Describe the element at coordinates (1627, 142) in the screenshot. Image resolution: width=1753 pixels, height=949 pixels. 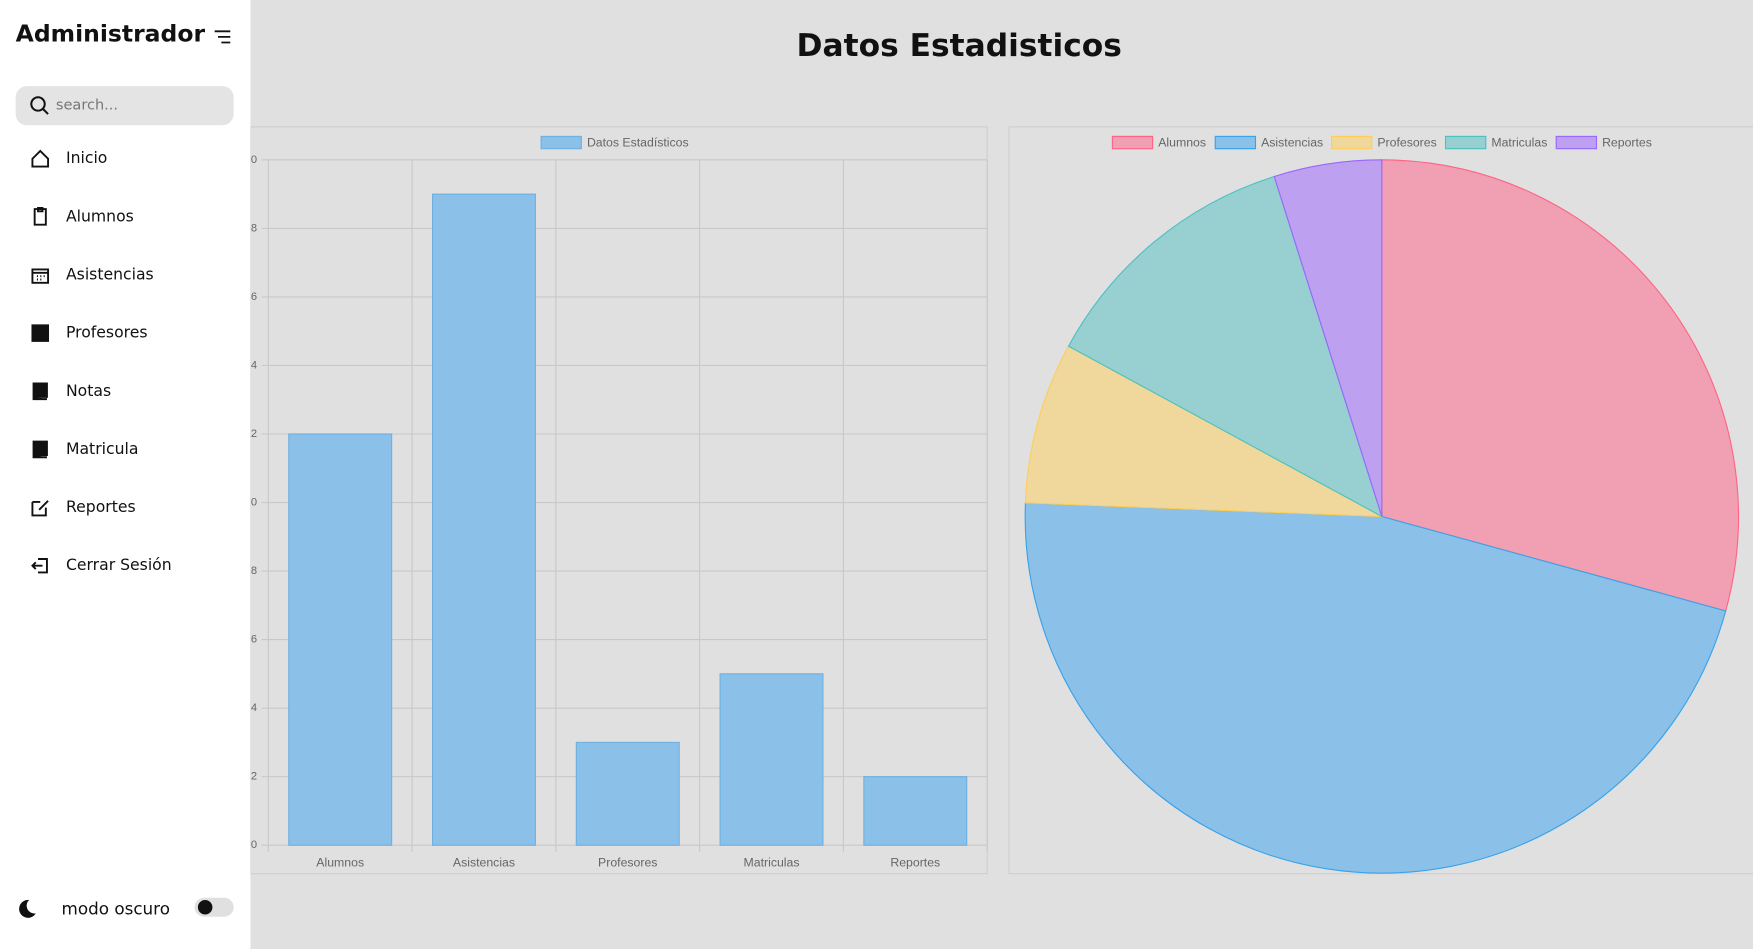
I see `legend-label: Reportes` at that location.